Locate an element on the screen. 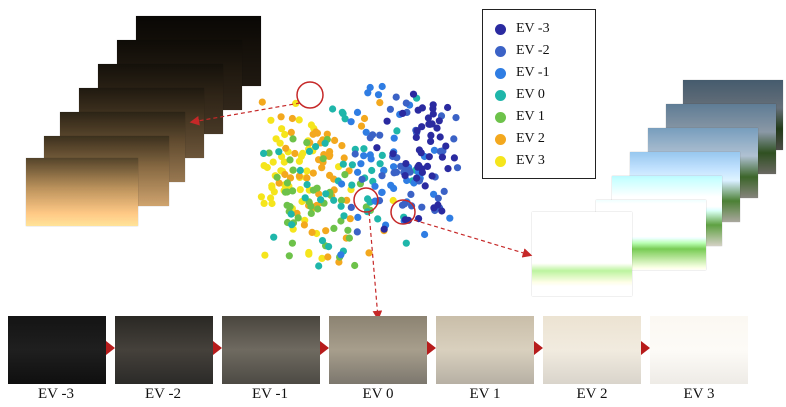  dashed-arrow-to-outdoor is located at coordinates (473, 238).